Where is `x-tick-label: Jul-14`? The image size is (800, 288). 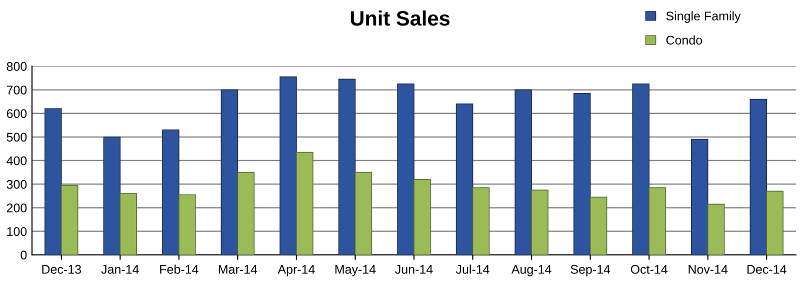
x-tick-label: Jul-14 is located at coordinates (473, 269).